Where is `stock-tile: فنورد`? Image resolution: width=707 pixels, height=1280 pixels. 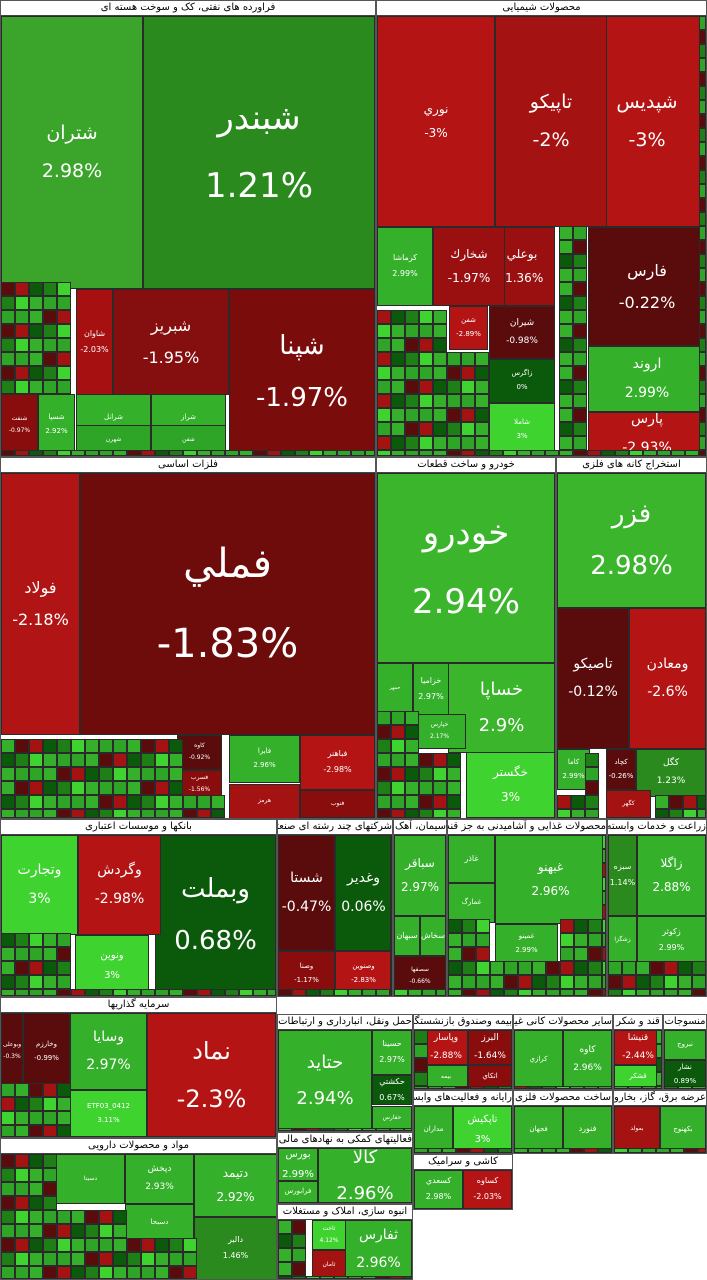 stock-tile: فنورد is located at coordinates (587, 1129).